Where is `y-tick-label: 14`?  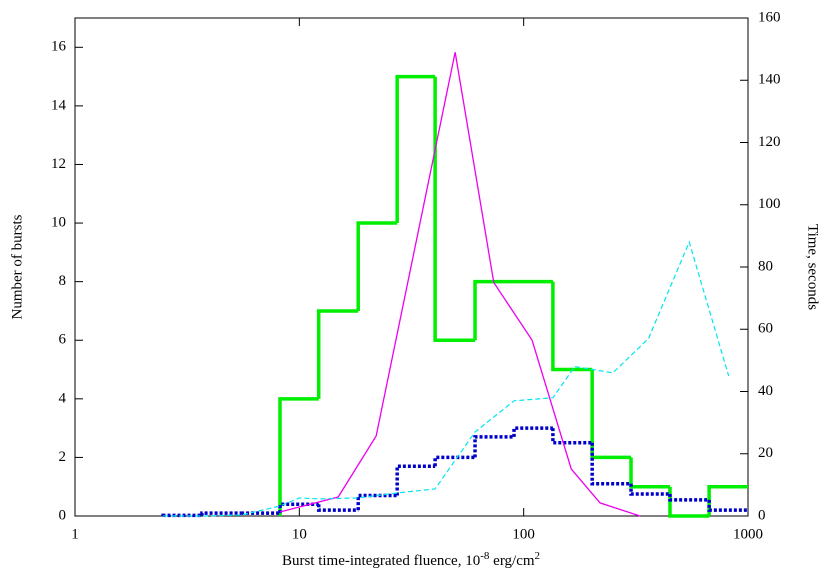
y-tick-label: 14 is located at coordinates (59, 105).